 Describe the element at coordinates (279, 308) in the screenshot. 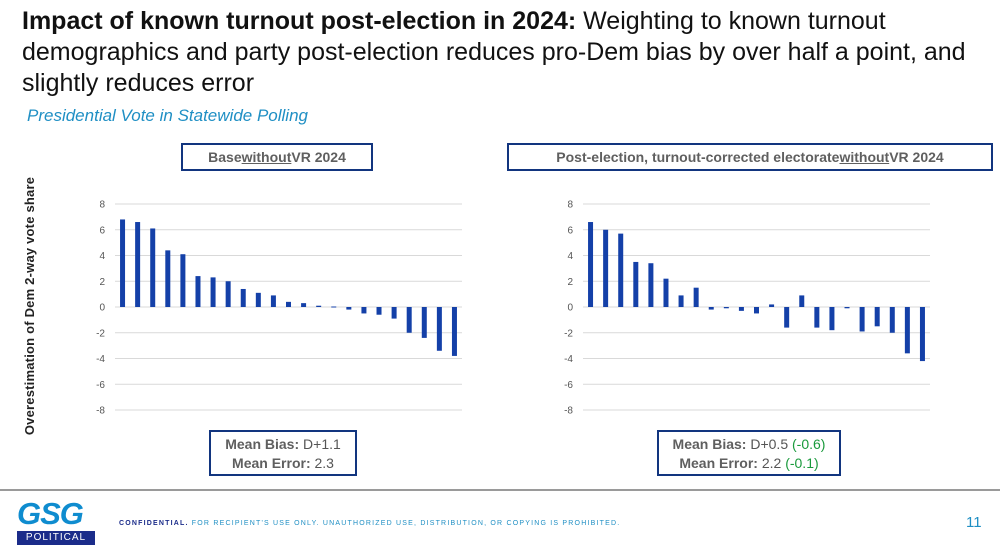

I see `left-bar-chart: 8 6 4 2 0 -2 -4 -6 -8` at that location.